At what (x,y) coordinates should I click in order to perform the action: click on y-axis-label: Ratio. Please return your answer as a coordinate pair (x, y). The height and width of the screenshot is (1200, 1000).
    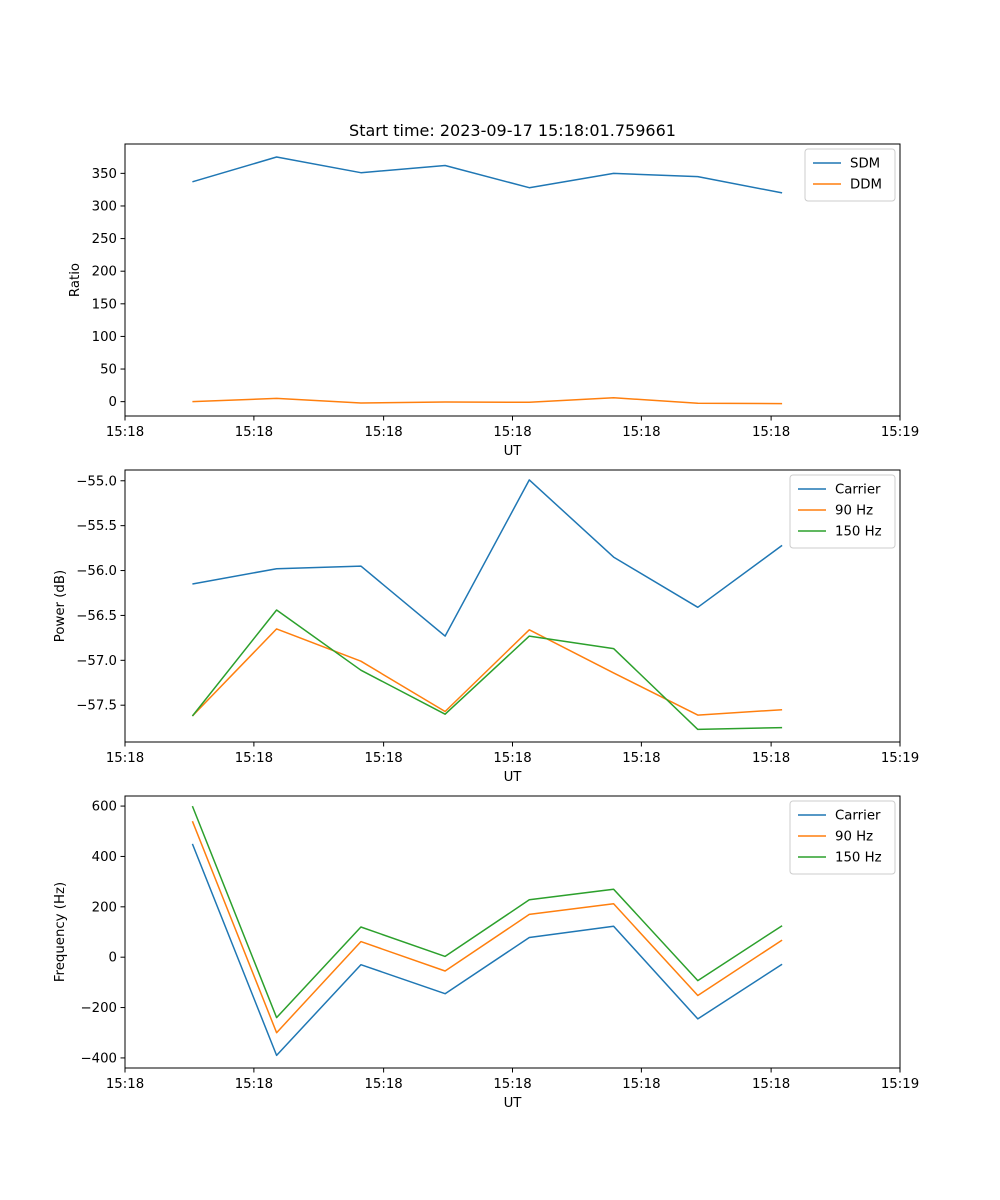
    Looking at the image, I should click on (75, 280).